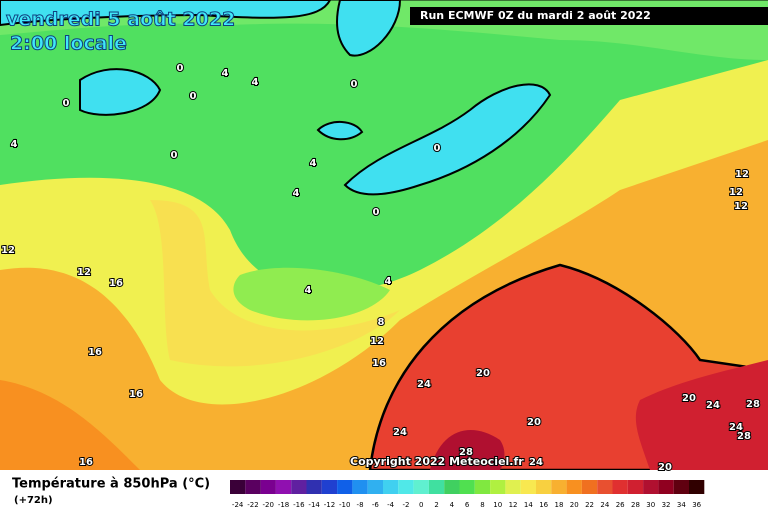  What do you see at coordinates (405, 505) in the screenshot?
I see `legend-label: -2` at bounding box center [405, 505].